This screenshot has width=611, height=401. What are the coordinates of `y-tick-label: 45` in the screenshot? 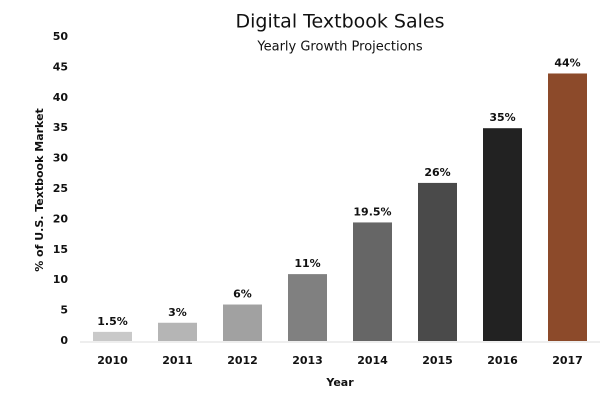 It's located at (60, 66).